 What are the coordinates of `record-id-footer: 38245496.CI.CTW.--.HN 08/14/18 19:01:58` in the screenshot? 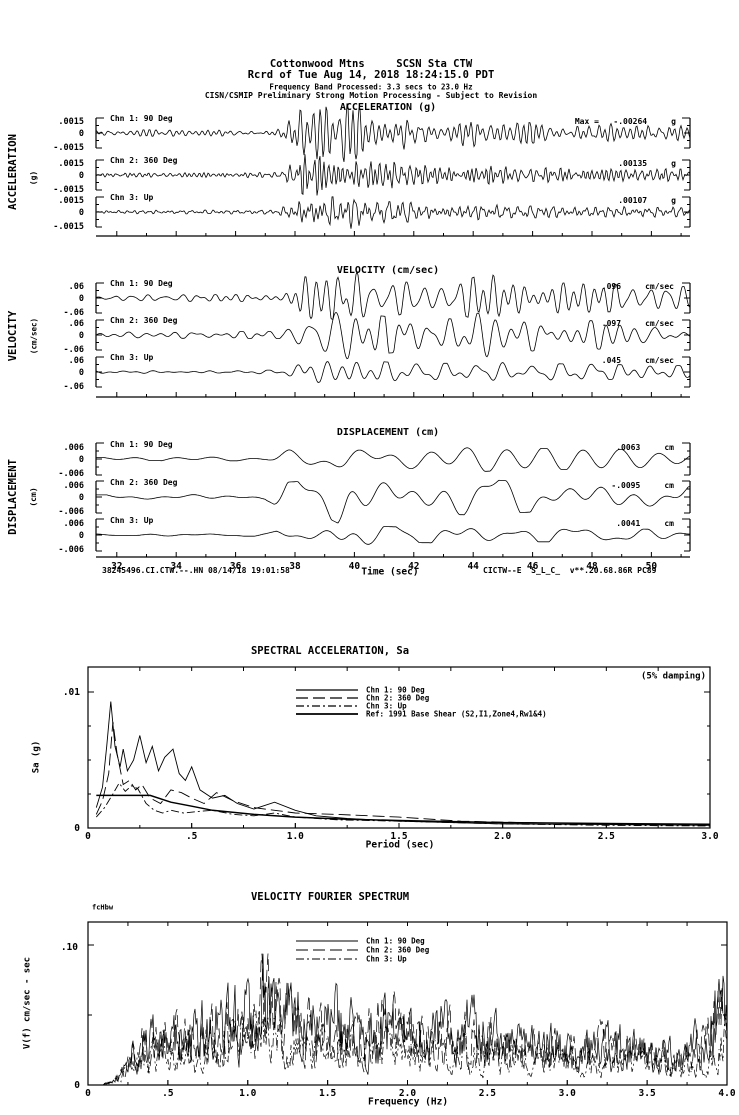 It's located at (196, 570).